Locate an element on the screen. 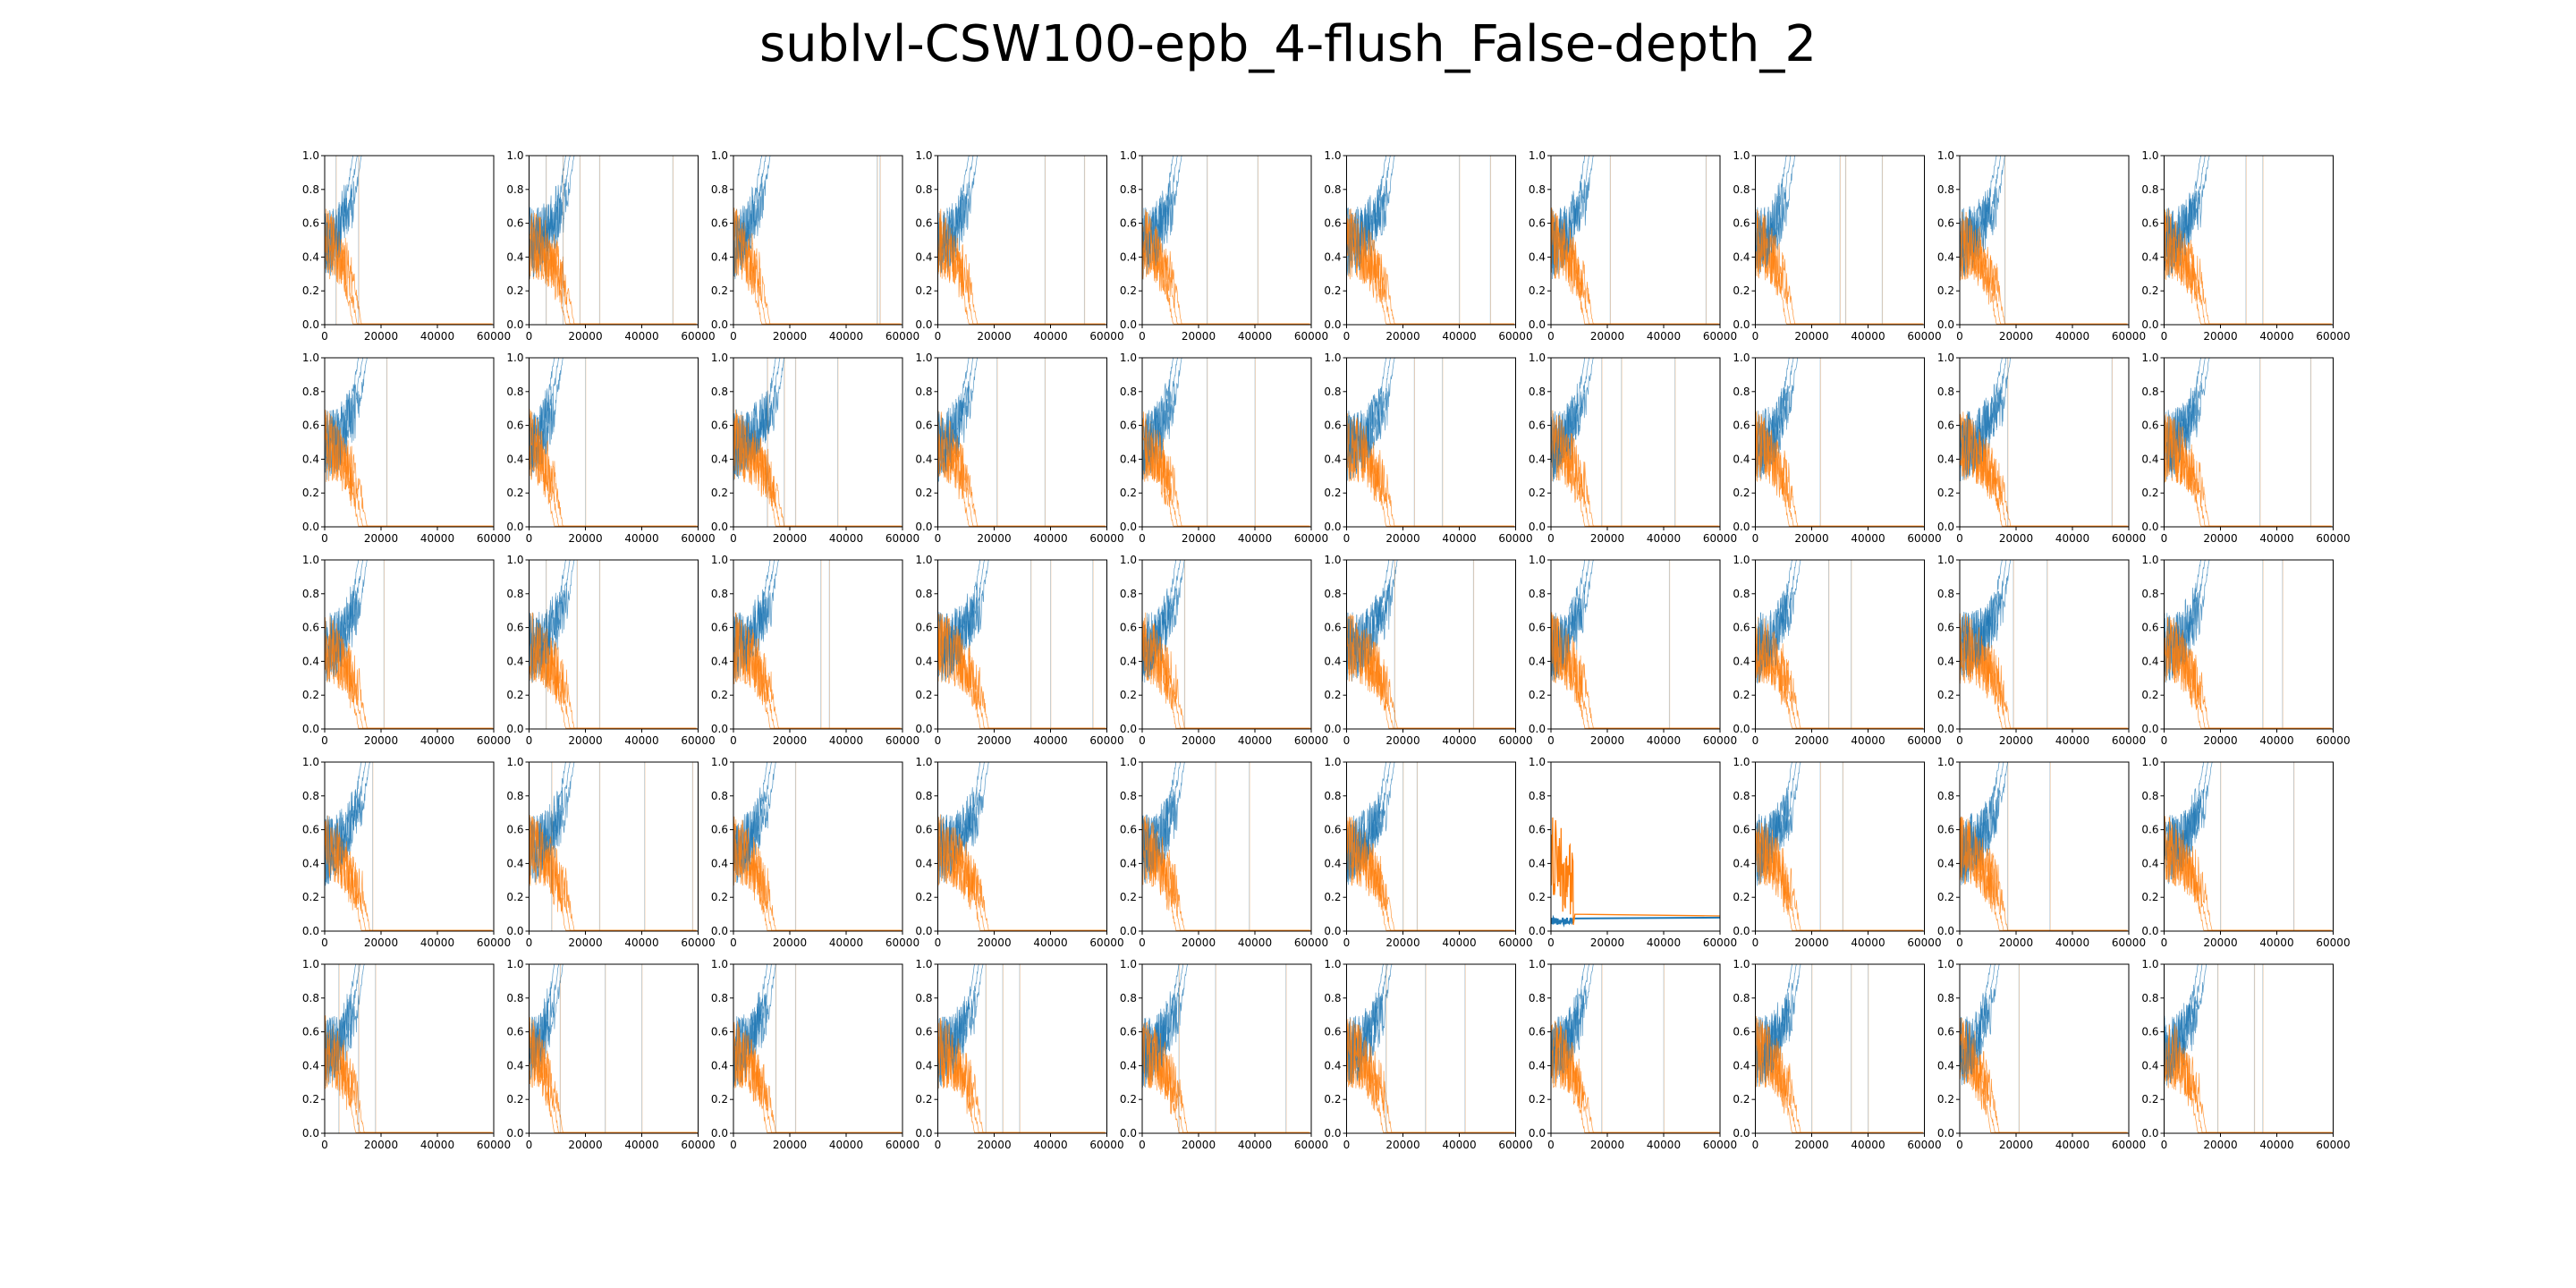 This screenshot has width=2576, height=1288. subplot-6: 0.0 0.2 0.4 0.6 0.8 1.0 0 20000 40000 60000 is located at coordinates (1428, 246).